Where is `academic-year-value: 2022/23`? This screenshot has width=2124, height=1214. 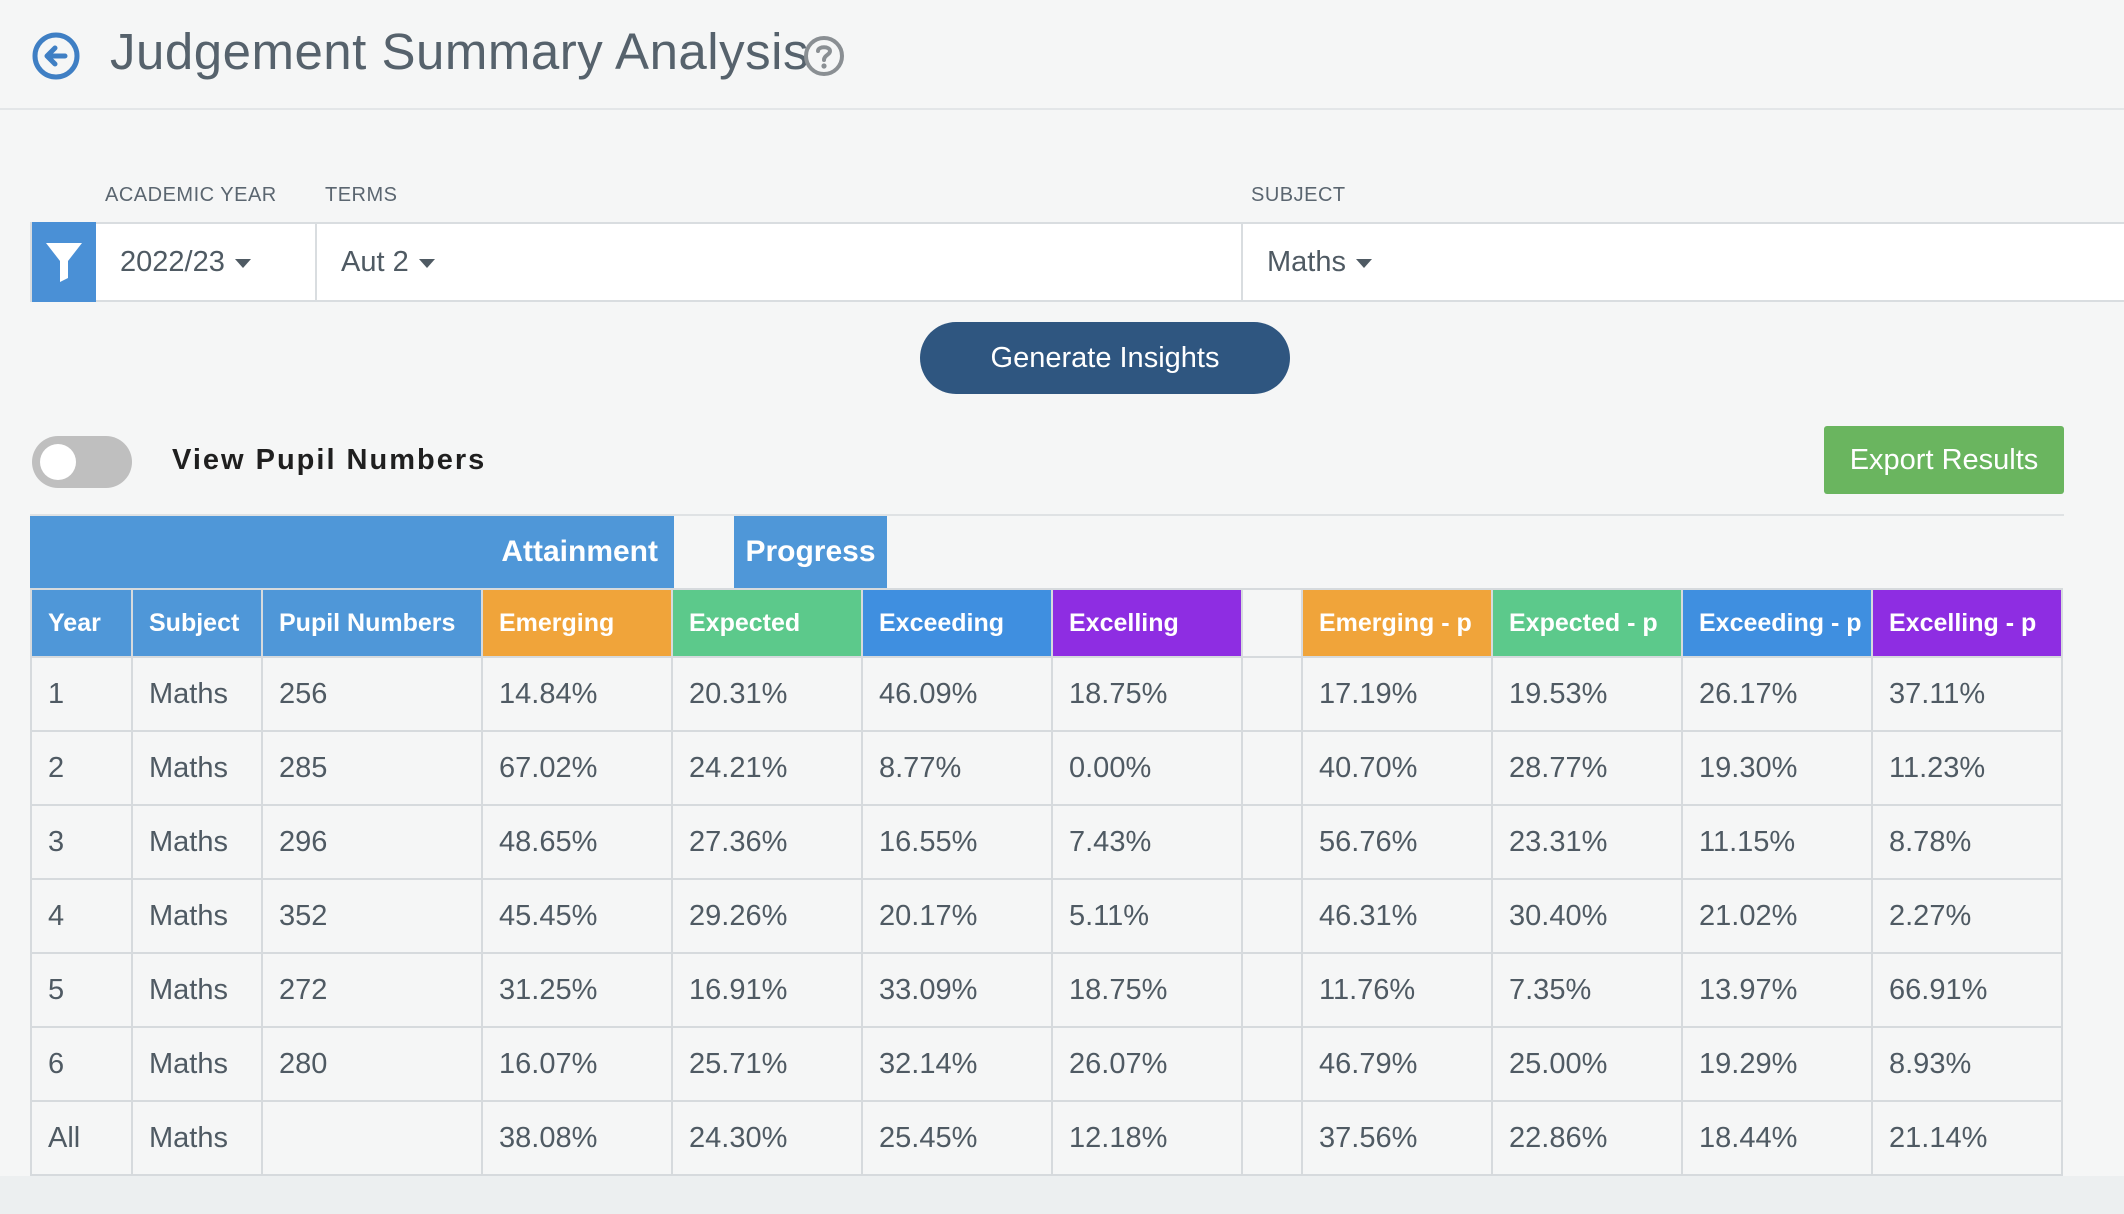 academic-year-value: 2022/23 is located at coordinates (172, 262).